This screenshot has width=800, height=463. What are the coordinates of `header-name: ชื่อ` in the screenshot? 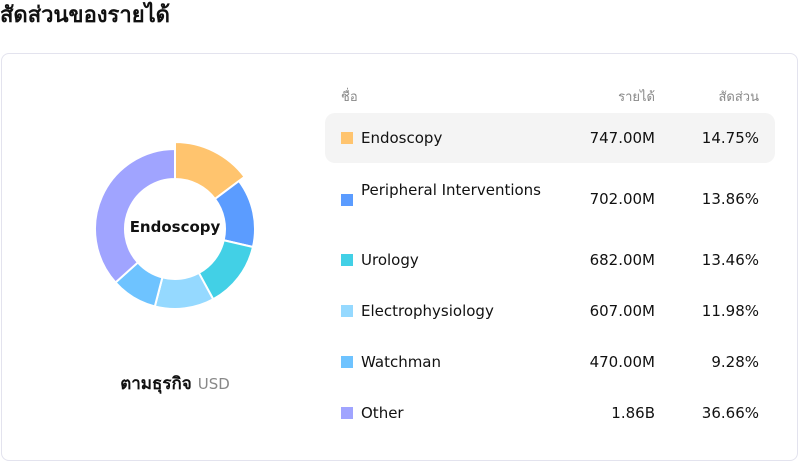 It's located at (349, 97).